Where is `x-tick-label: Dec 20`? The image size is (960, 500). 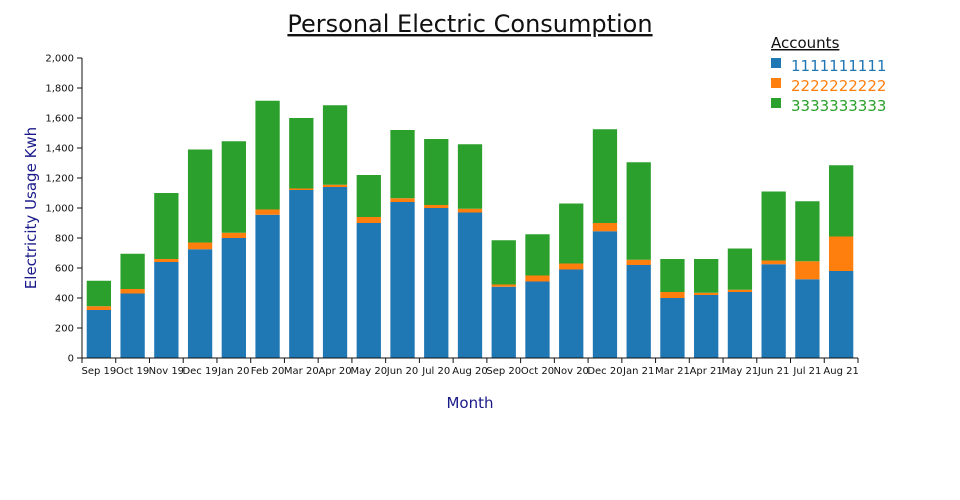 x-tick-label: Dec 20 is located at coordinates (604, 371).